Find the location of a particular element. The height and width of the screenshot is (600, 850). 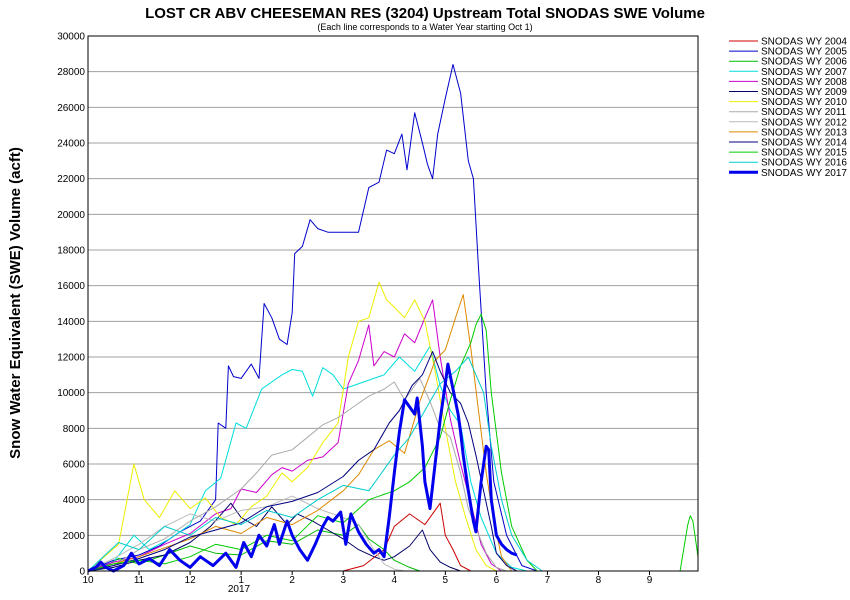

y-tick-label: 22000 is located at coordinates (71, 179).